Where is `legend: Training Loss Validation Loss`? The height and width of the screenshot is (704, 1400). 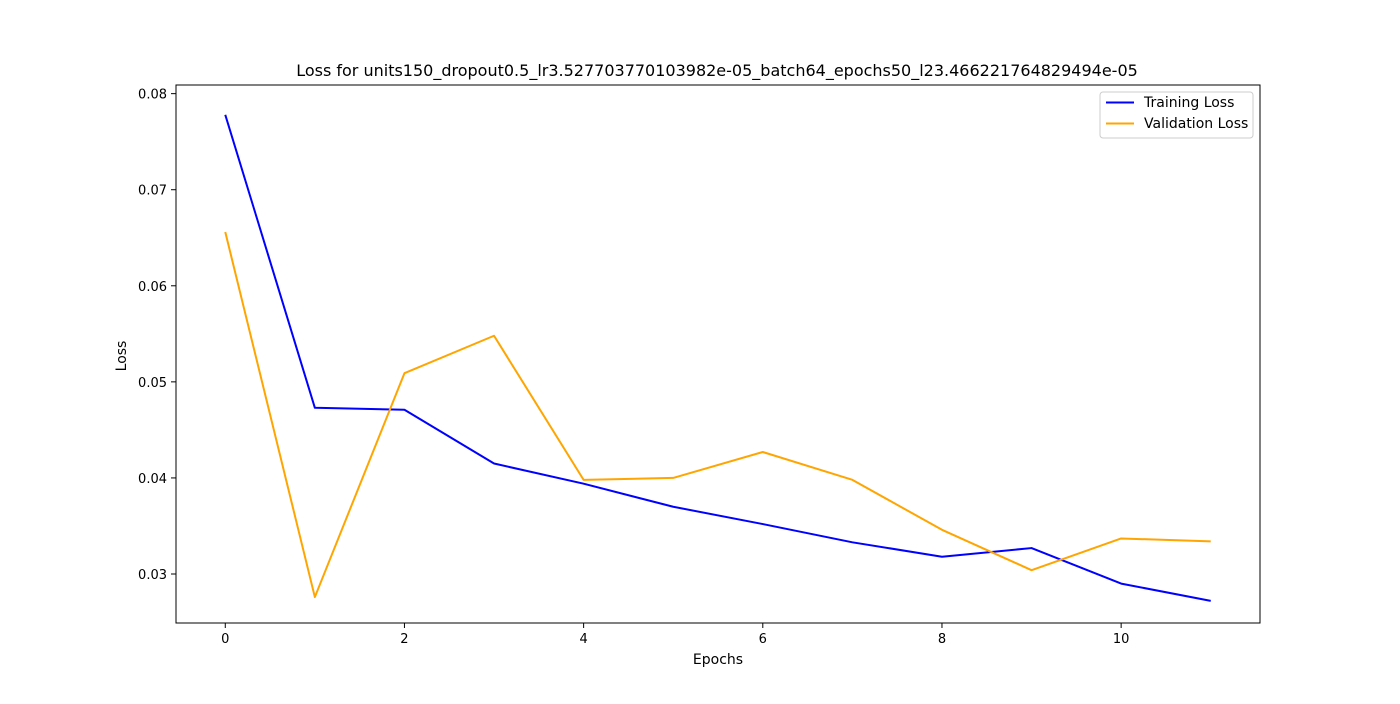 legend: Training Loss Validation Loss is located at coordinates (1176, 115).